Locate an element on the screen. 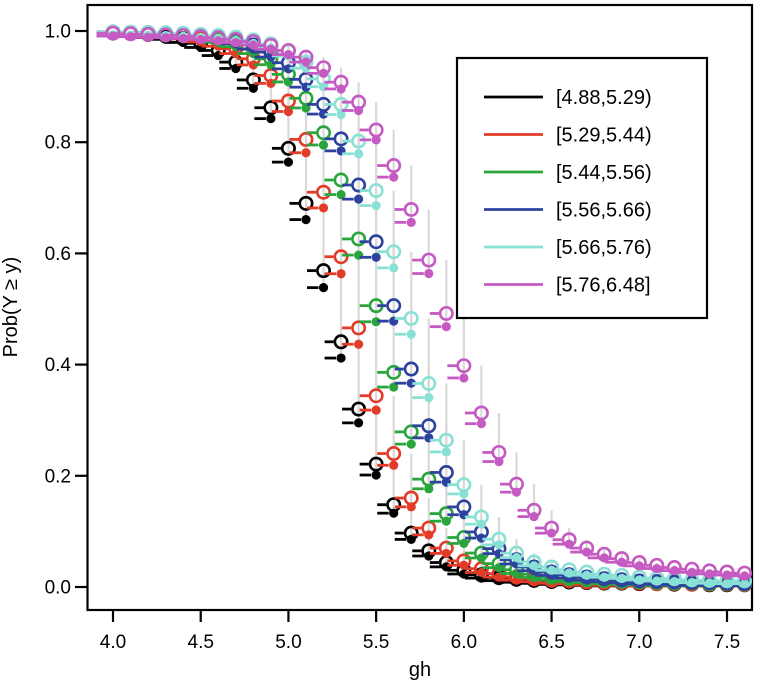 The width and height of the screenshot is (776, 687). y-tick-label: 0.2 is located at coordinates (58, 476).